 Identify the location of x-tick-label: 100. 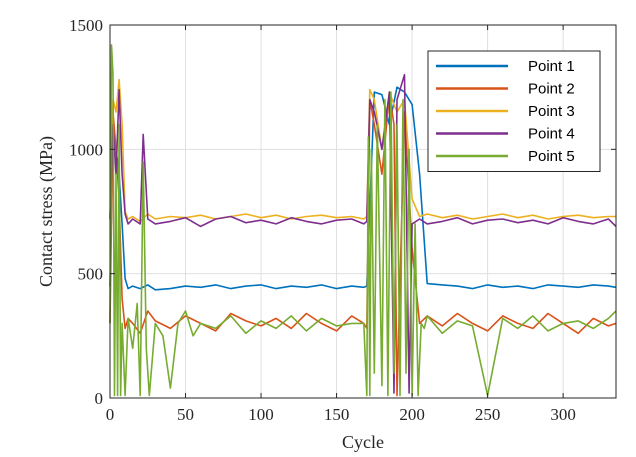
(261, 414).